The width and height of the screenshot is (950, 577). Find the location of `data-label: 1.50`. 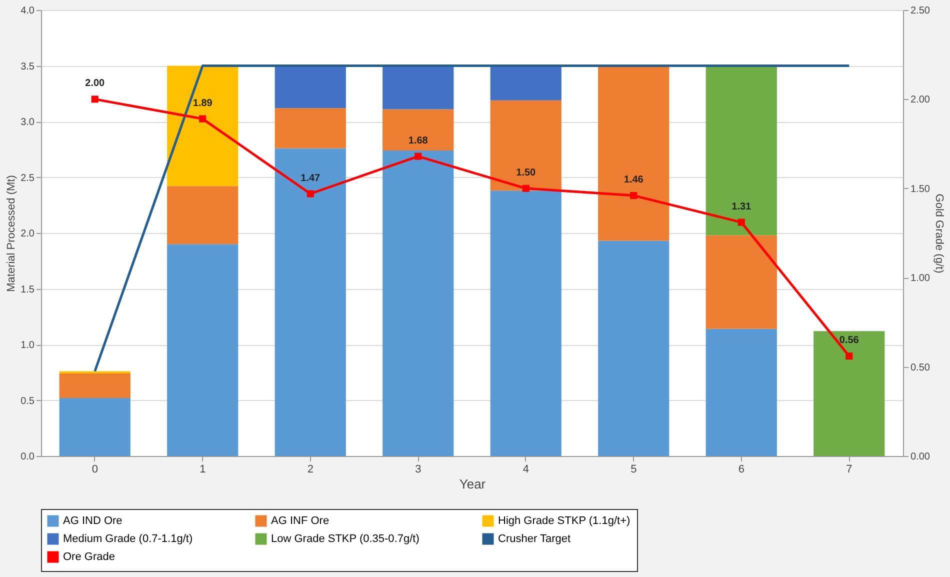

data-label: 1.50 is located at coordinates (526, 172).